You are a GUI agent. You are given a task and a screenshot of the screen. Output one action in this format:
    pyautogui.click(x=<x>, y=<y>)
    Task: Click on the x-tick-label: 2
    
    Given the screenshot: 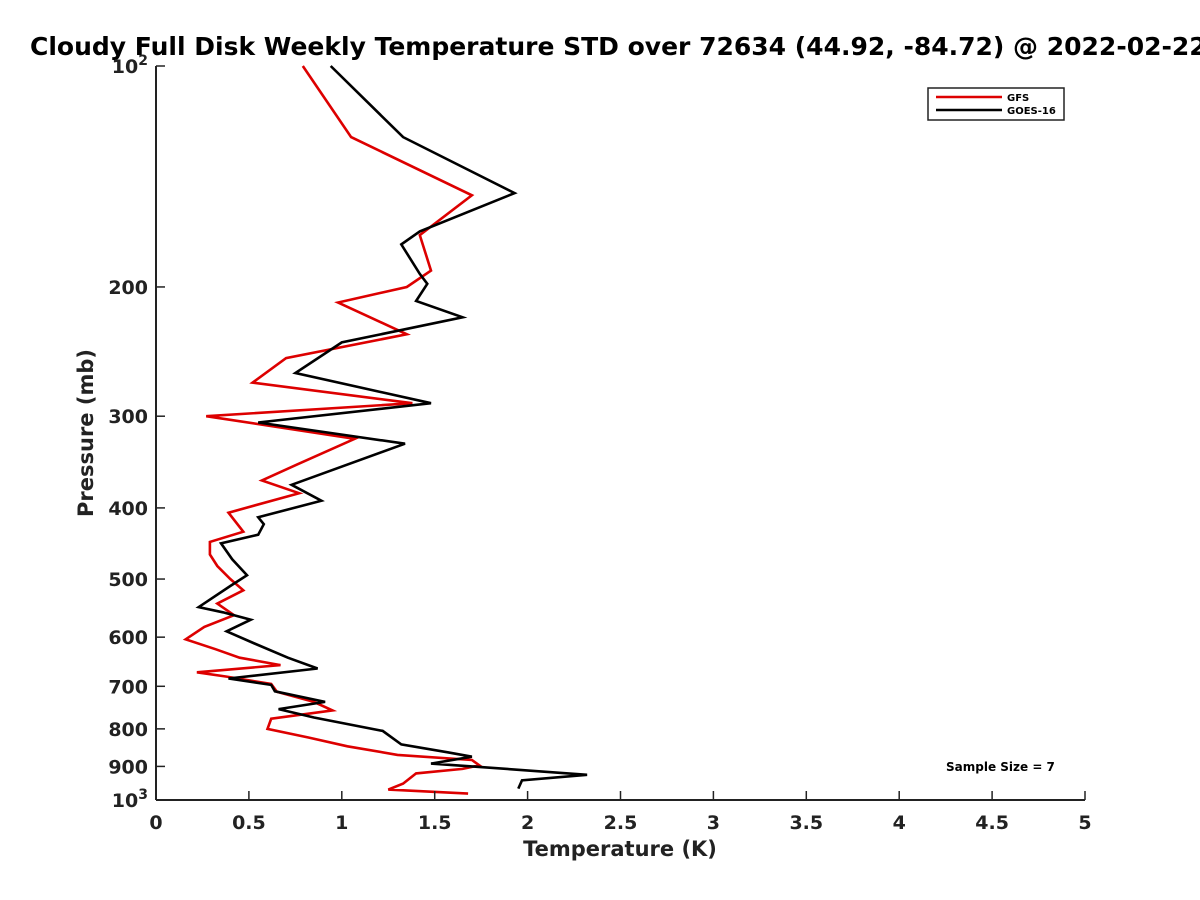 What is the action you would take?
    pyautogui.click(x=527, y=823)
    